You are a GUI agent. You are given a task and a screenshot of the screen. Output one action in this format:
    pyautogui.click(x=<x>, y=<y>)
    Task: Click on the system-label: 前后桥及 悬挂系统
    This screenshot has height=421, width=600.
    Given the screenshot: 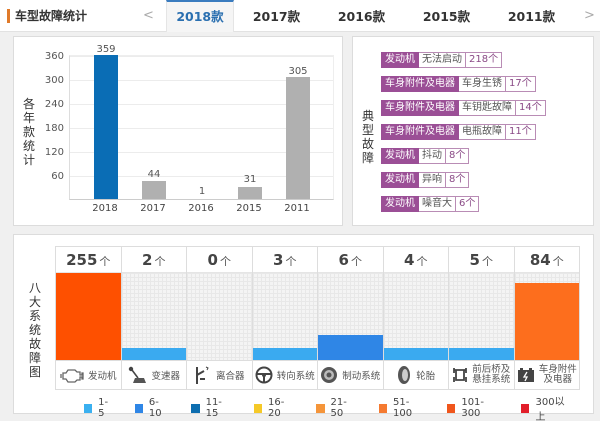 What is the action you would take?
    pyautogui.click(x=481, y=374)
    